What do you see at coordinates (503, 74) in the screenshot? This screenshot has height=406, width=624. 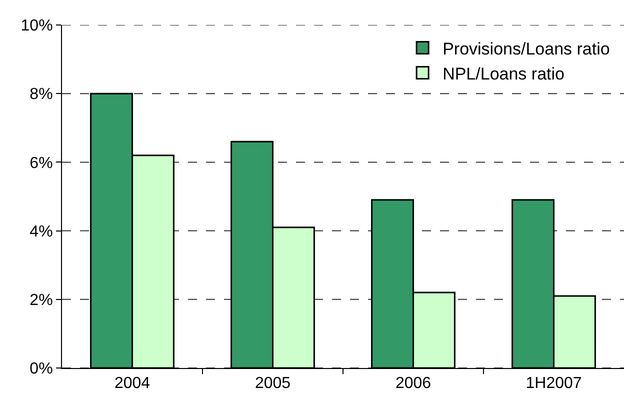 I see `legend-label: NPL/Loans ratio` at bounding box center [503, 74].